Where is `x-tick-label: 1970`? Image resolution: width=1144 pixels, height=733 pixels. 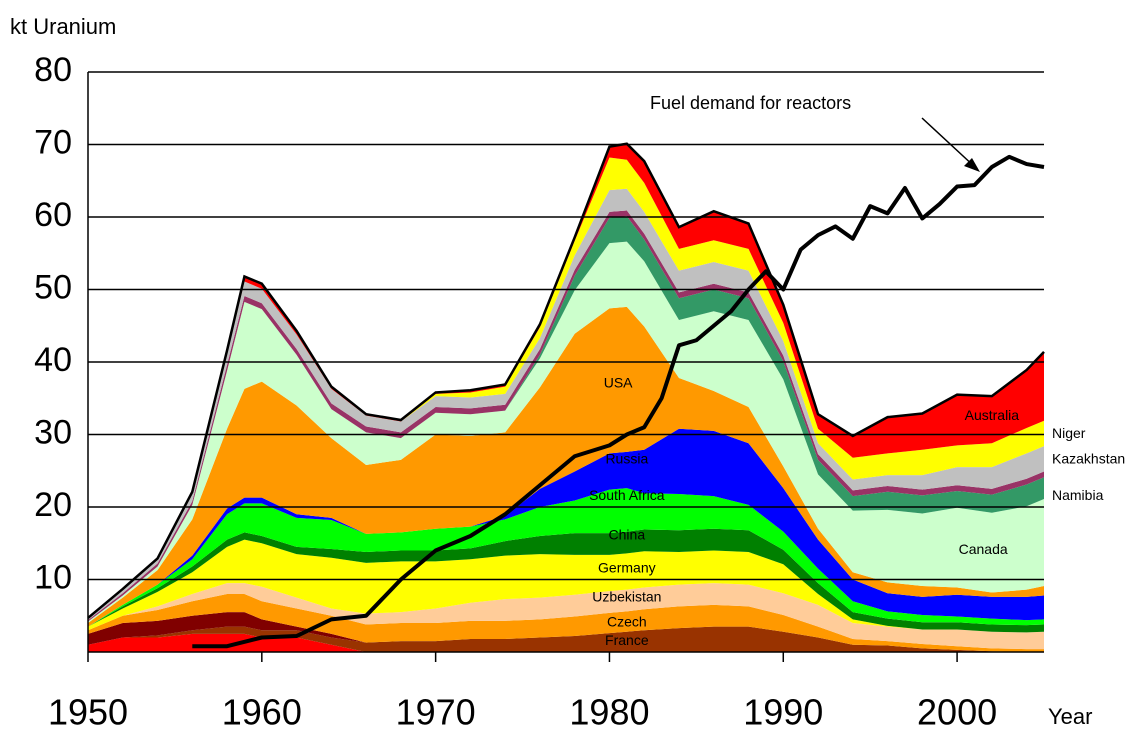 x-tick-label: 1970 is located at coordinates (436, 712).